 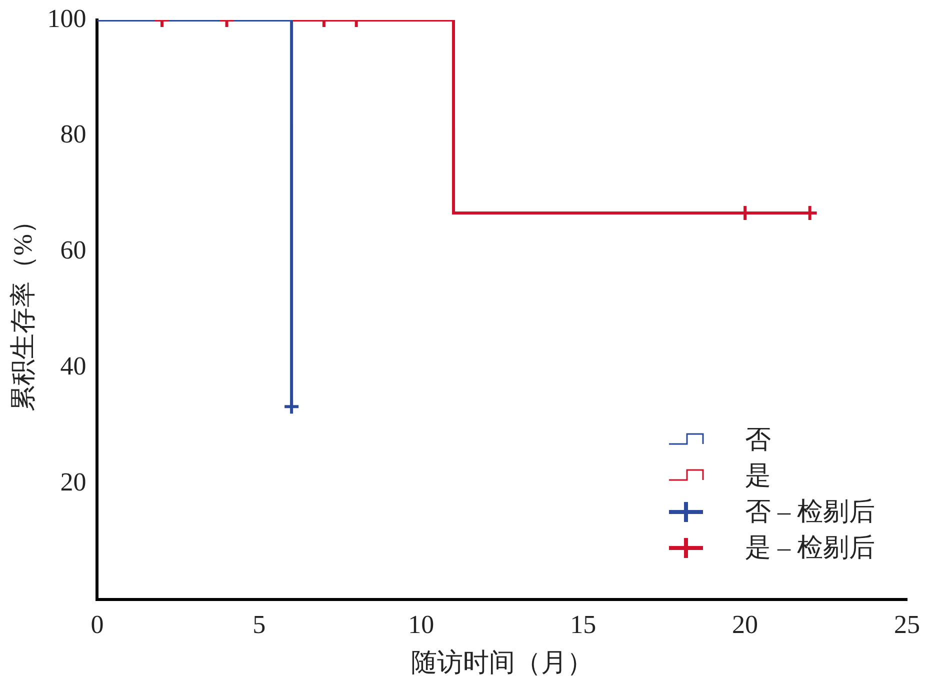 I want to click on x-tick-label: 20, so click(x=745, y=625).